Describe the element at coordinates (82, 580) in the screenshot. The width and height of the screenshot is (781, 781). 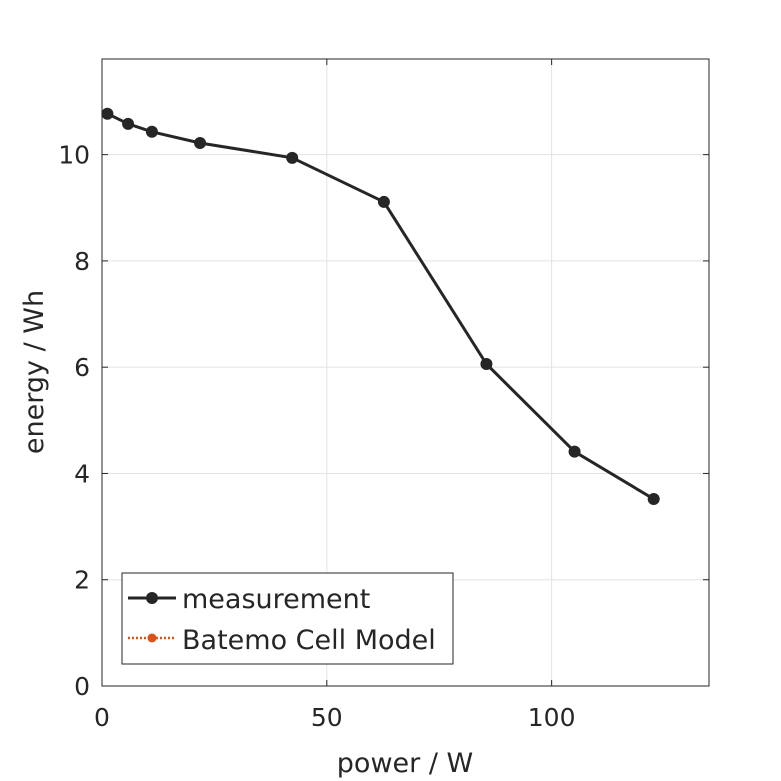
I see `y-tick-label: 2` at that location.